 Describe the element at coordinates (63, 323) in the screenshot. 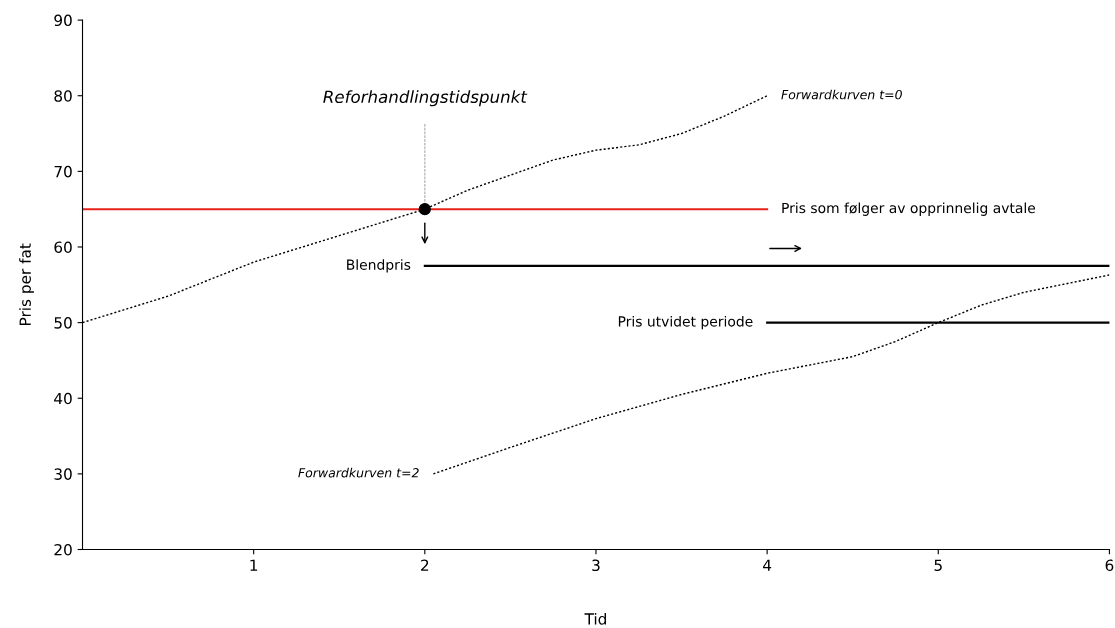

I see `y-tick-label: 50` at that location.